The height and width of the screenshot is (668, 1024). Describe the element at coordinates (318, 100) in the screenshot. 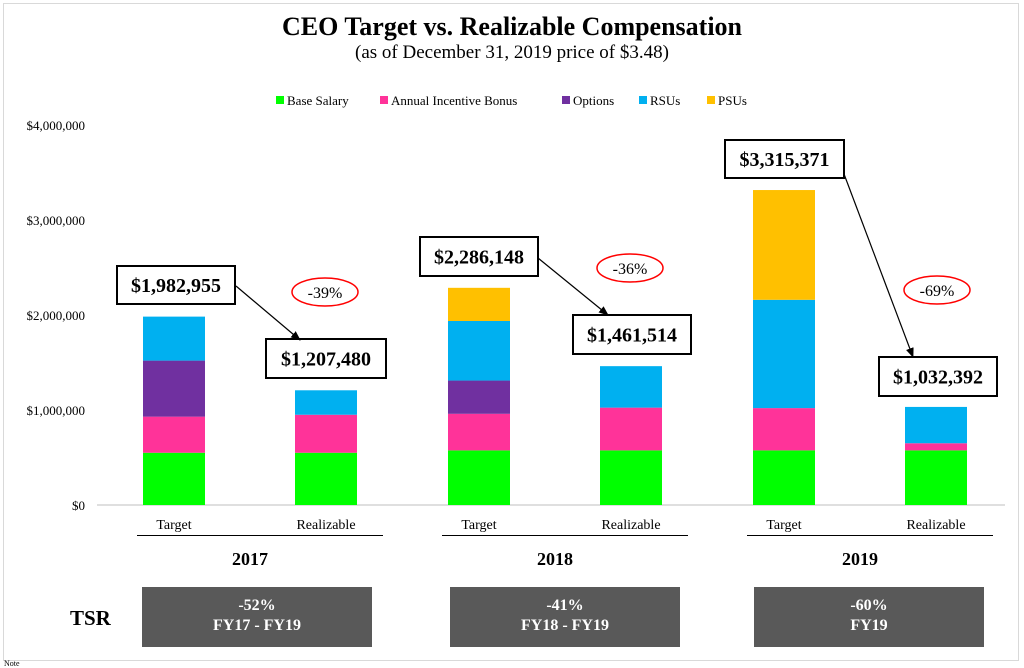

I see `legend-label: Base Salary` at that location.